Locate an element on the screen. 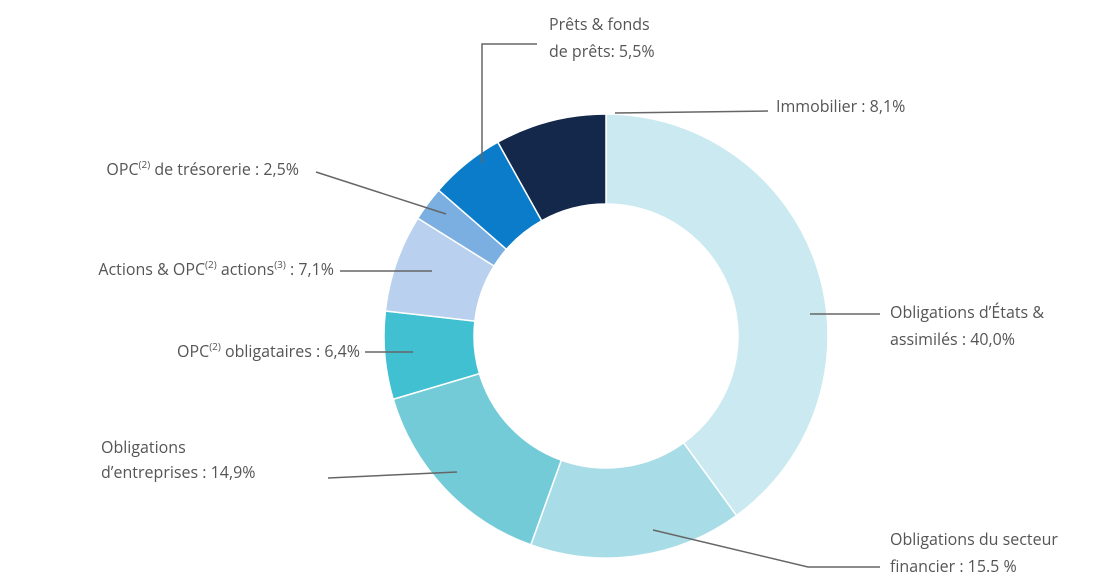 Image resolution: width=1117 pixels, height=580 pixels. label-text: obligataires : 6,4% is located at coordinates (290, 351).